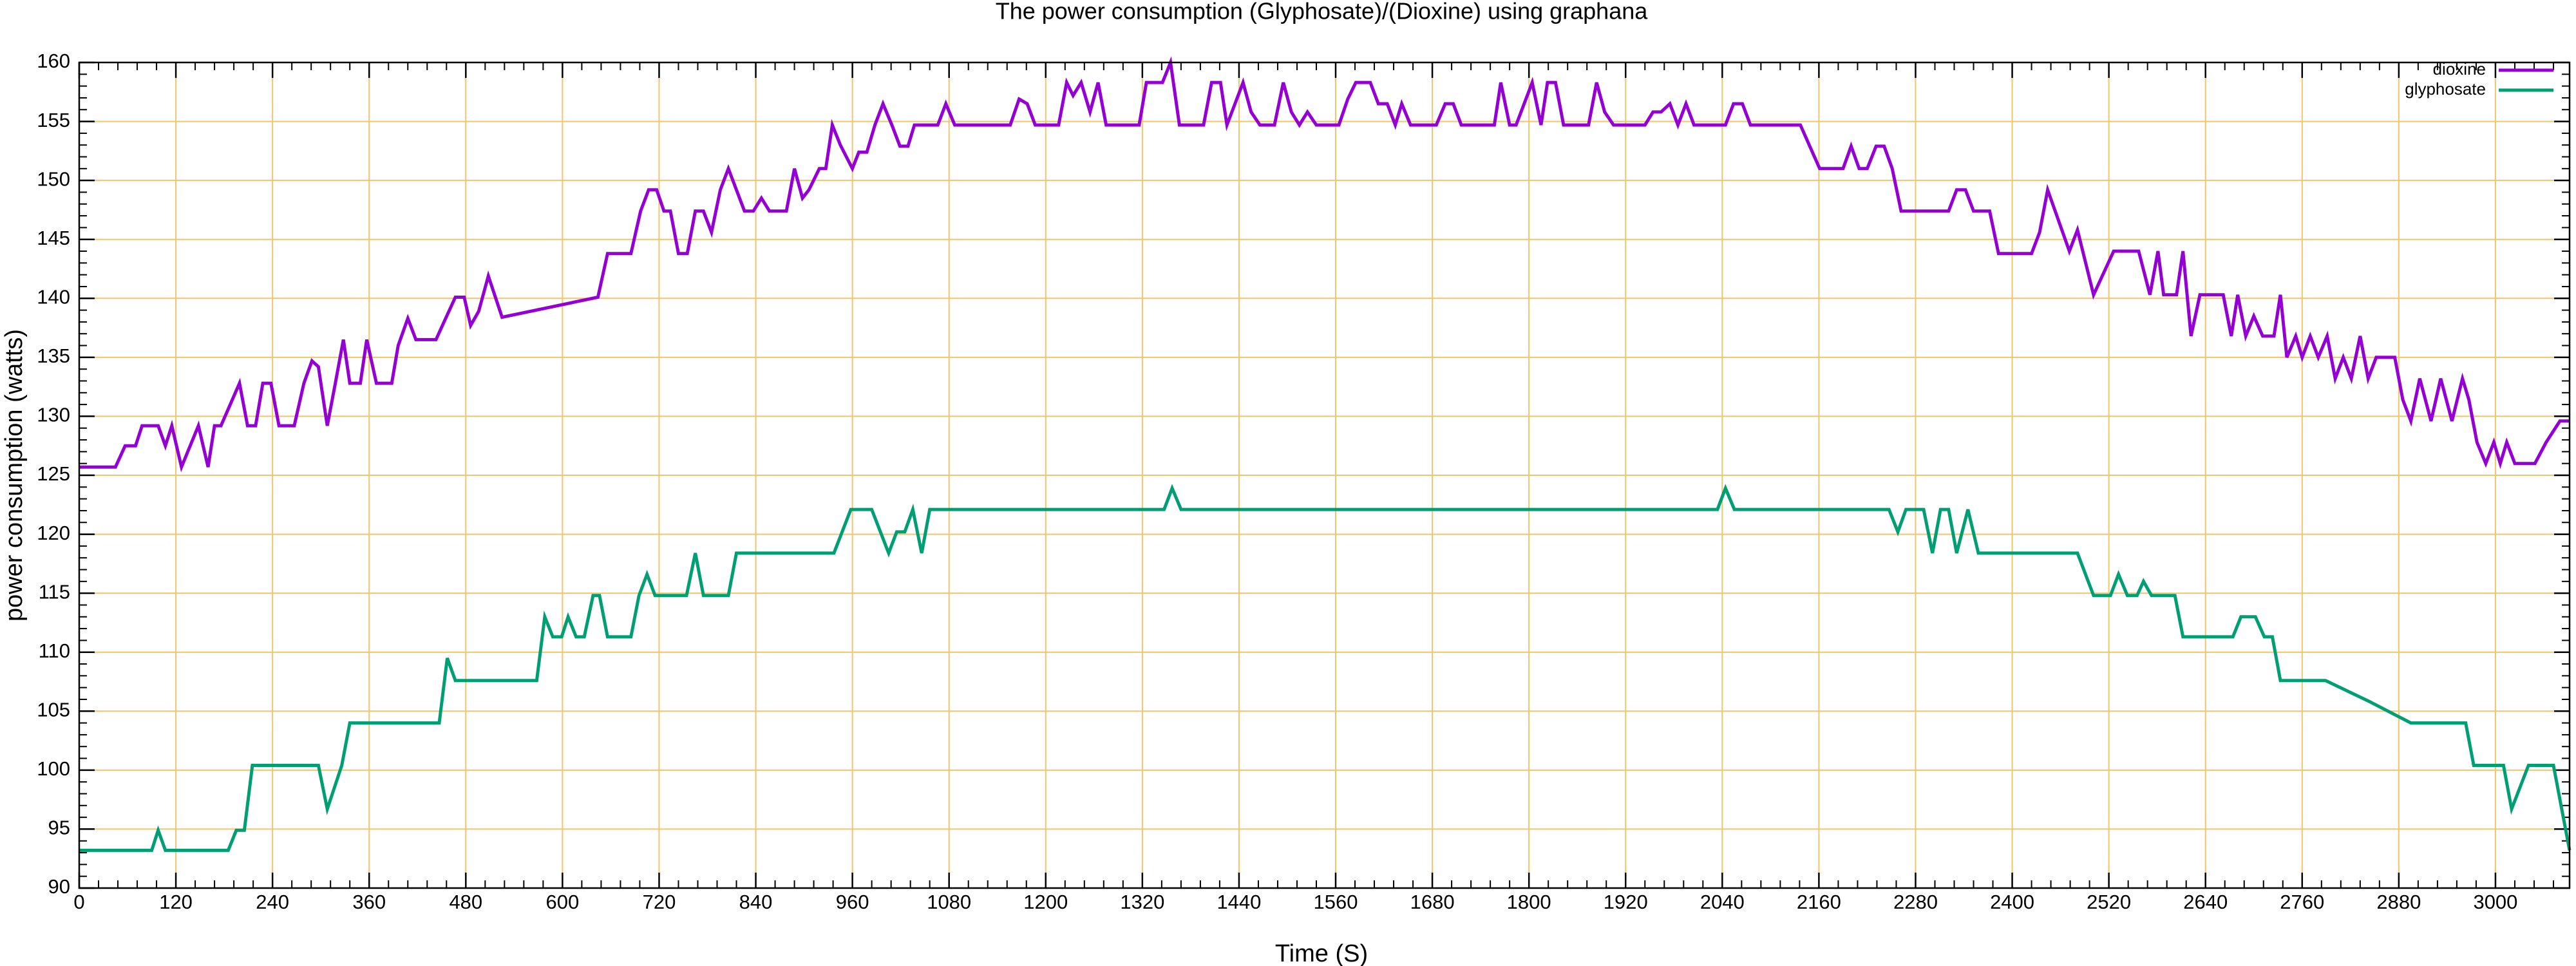  Describe the element at coordinates (756, 902) in the screenshot. I see `x-tick-label: 840` at that location.